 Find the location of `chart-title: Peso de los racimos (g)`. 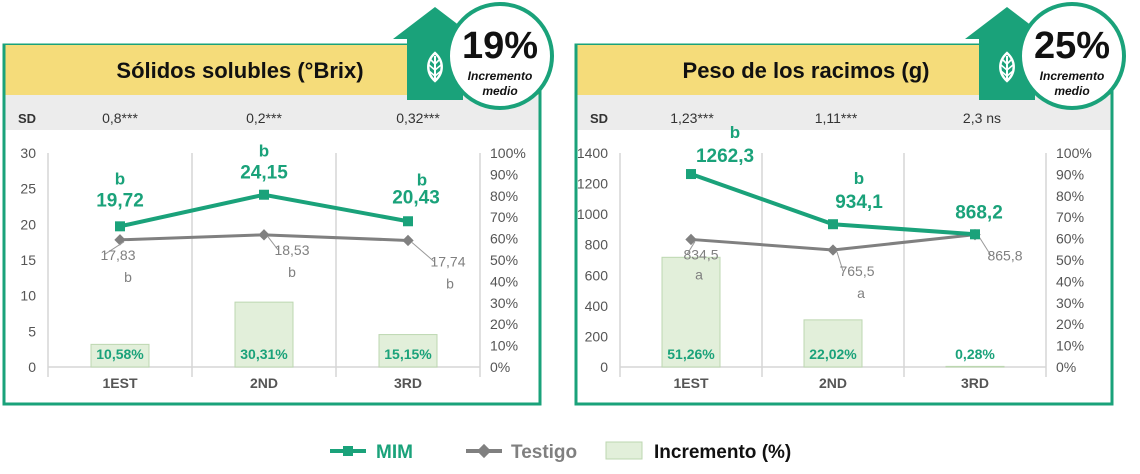

chart-title: Peso de los racimos (g) is located at coordinates (806, 70).